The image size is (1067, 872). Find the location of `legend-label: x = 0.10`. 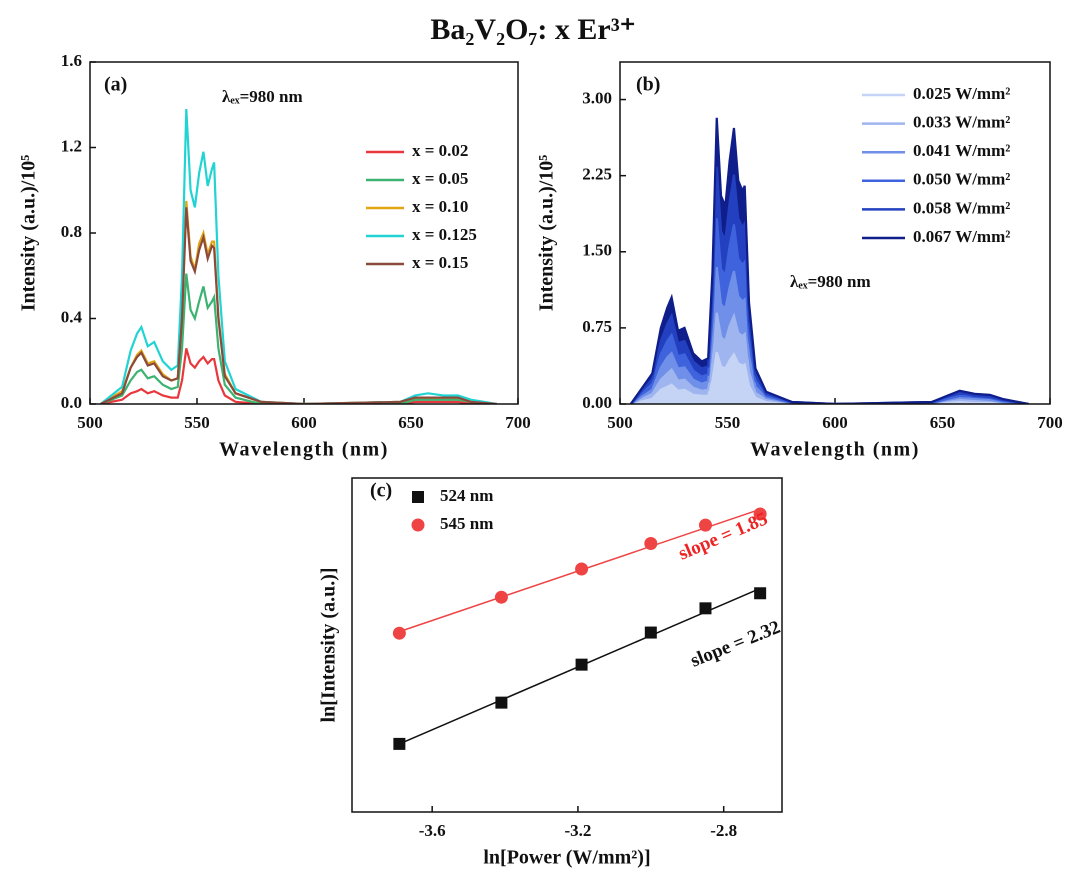

legend-label: x = 0.10 is located at coordinates (440, 206).